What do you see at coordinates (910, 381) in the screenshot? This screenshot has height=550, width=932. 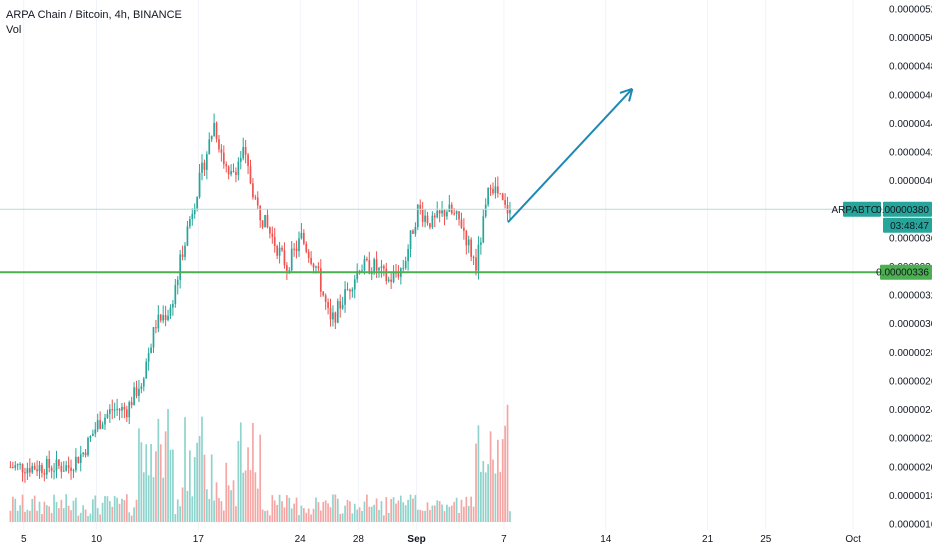 I see `price-tick-label: 0.00000260` at bounding box center [910, 381].